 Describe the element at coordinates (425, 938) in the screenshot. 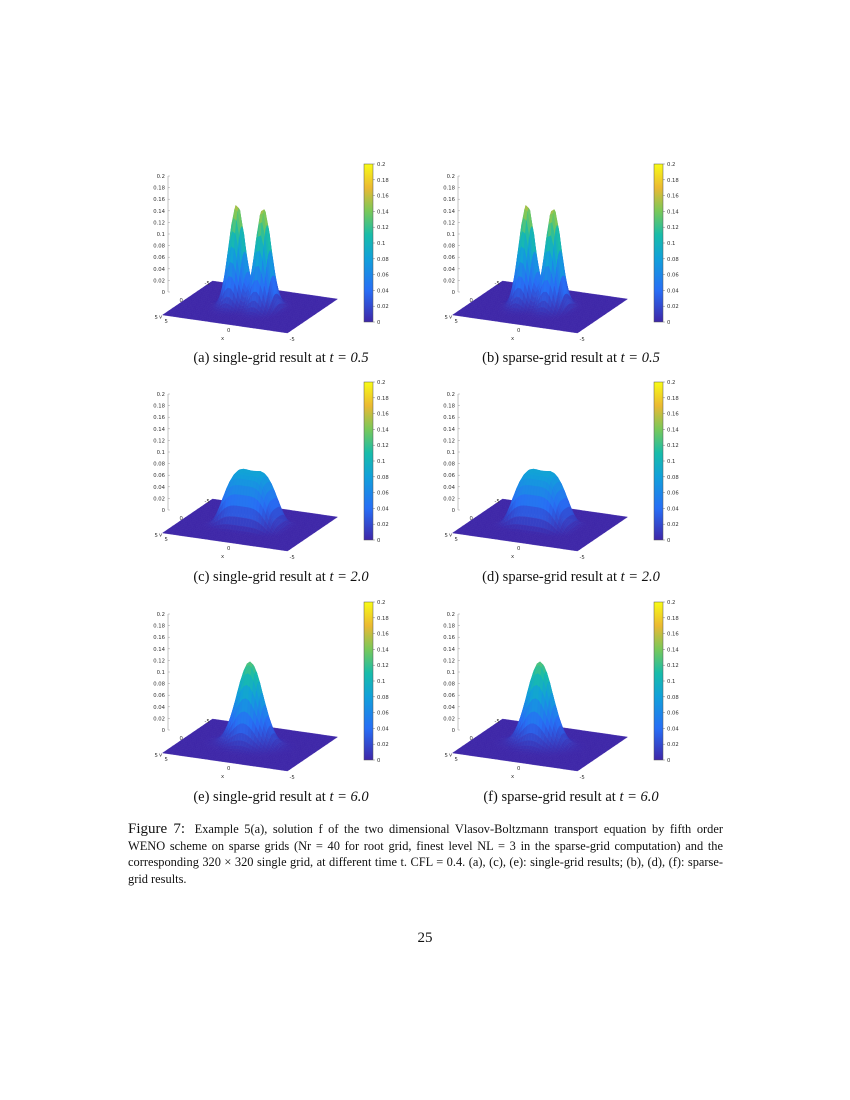

I see `page-number: 25` at that location.